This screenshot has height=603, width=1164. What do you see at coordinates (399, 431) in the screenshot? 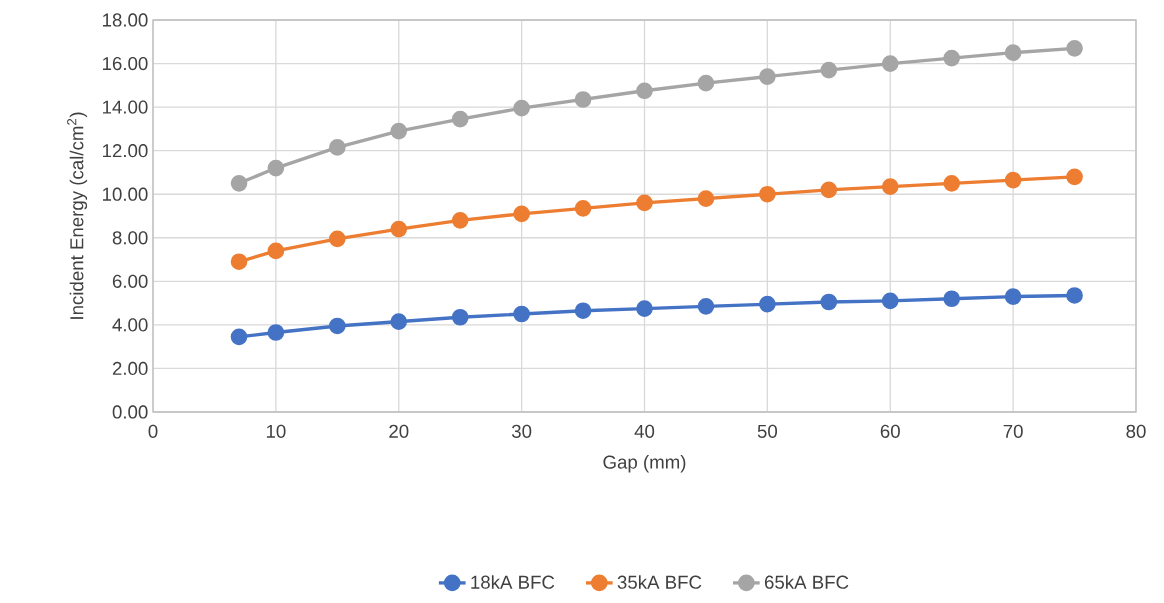
I see `x-tick-label: 20` at bounding box center [399, 431].